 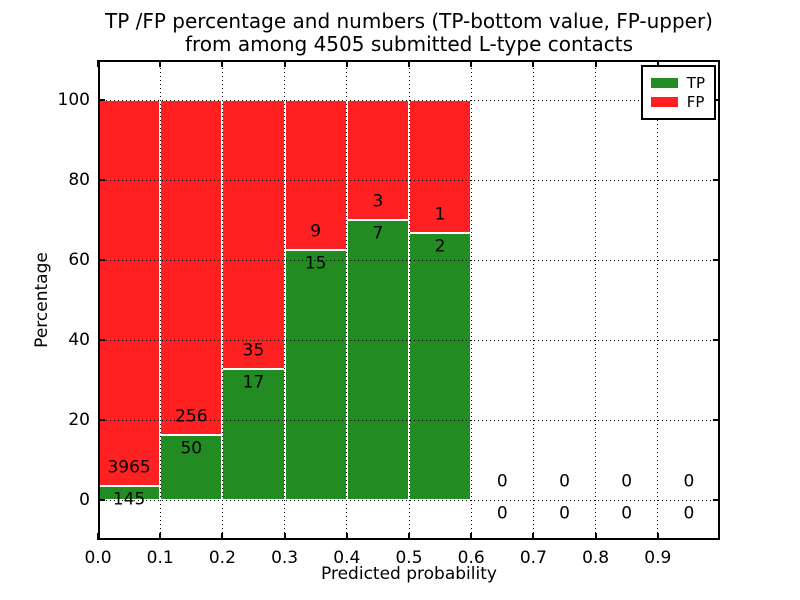 I want to click on tp-legend-swatch, so click(x=664, y=83).